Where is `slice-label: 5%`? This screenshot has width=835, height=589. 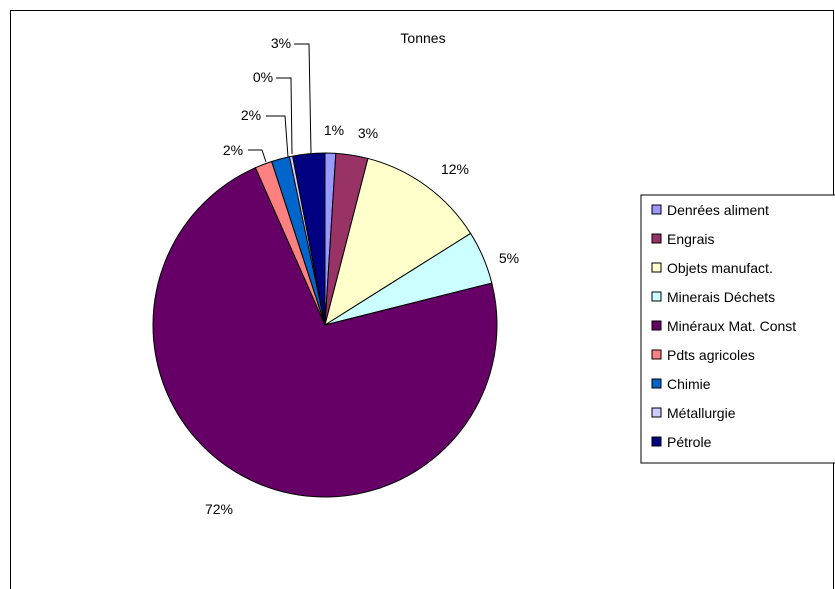 slice-label: 5% is located at coordinates (509, 258).